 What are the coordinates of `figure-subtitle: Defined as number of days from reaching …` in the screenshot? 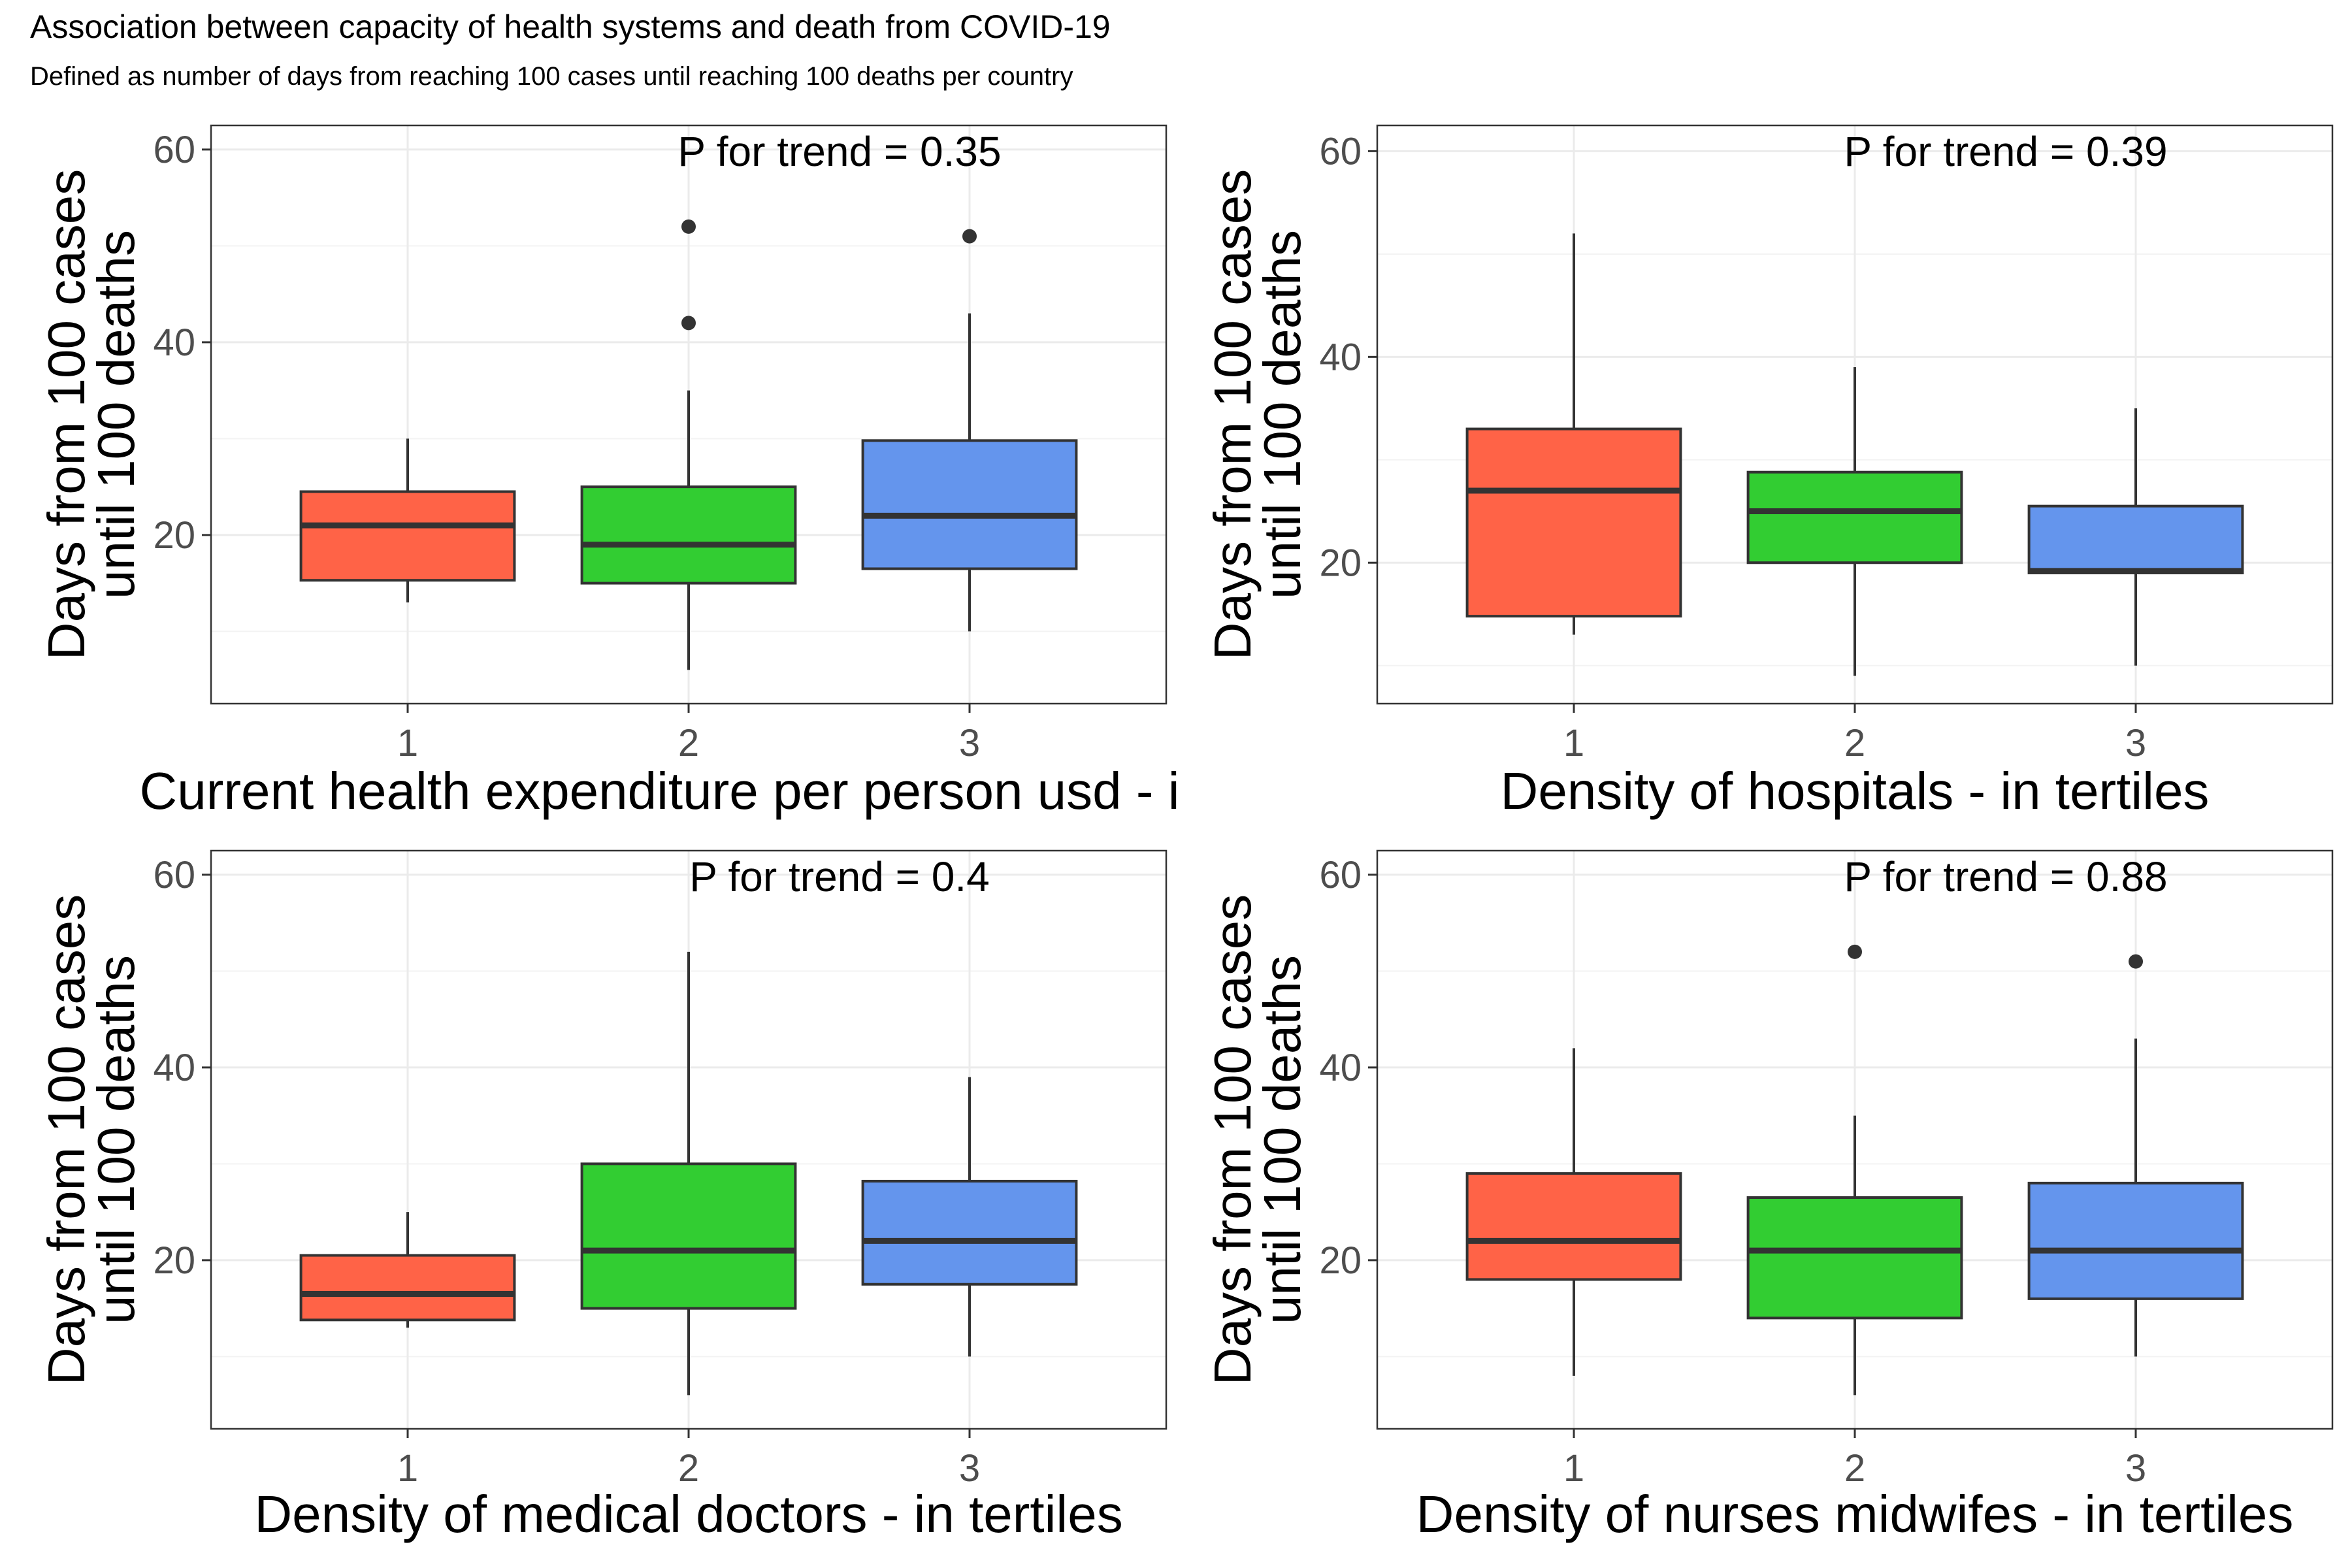 It's located at (551, 76).